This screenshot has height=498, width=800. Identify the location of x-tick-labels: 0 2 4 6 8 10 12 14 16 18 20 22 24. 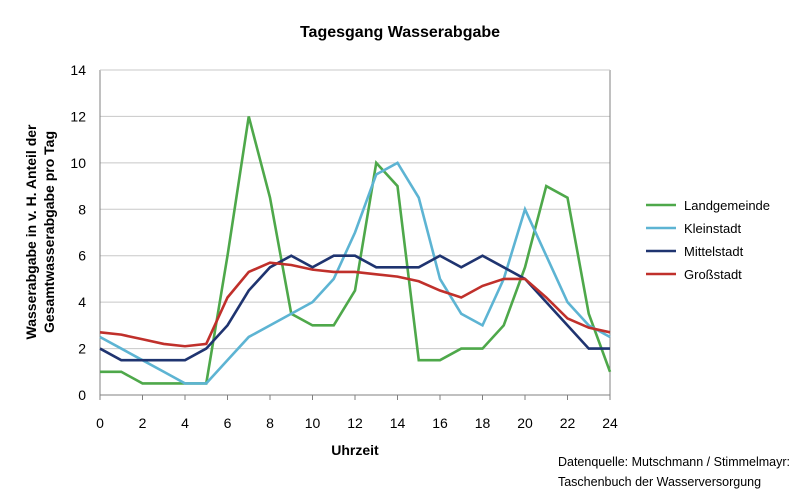
(357, 423).